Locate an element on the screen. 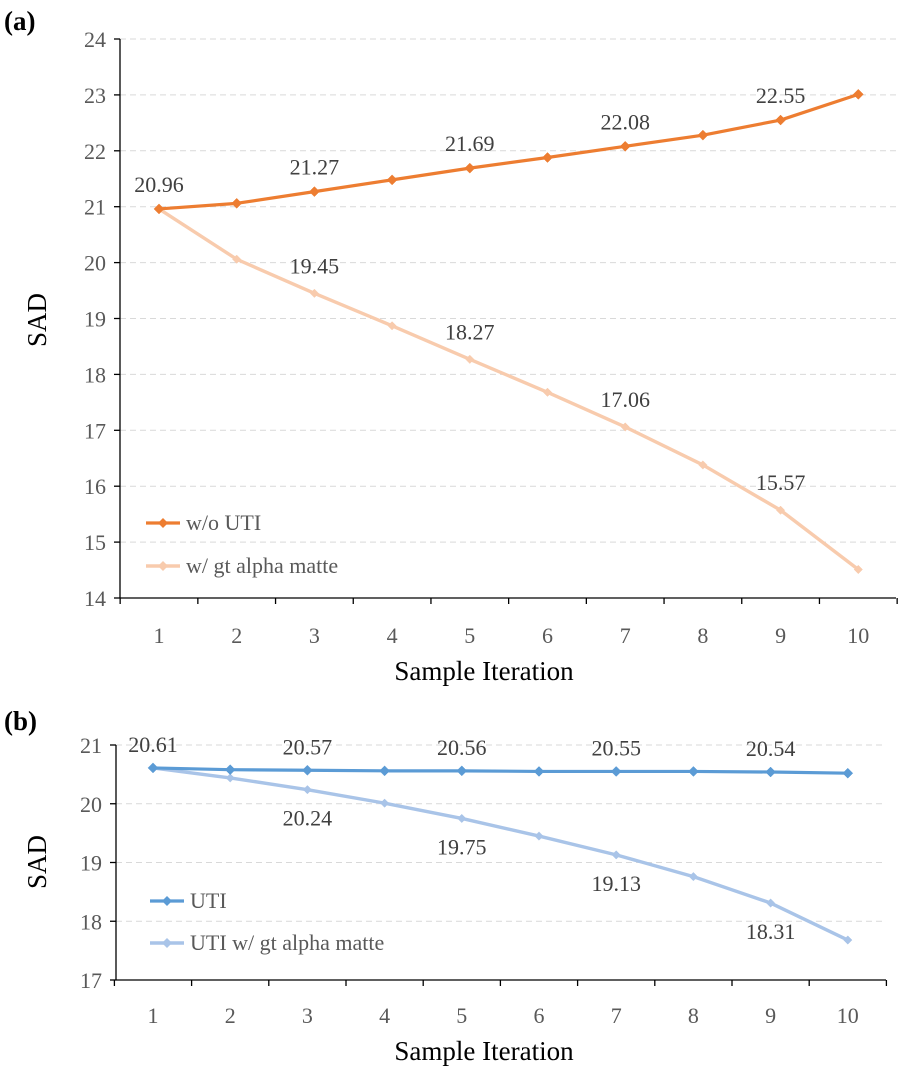 This screenshot has height=1070, width=913. b-data-label: 20.57 is located at coordinates (308, 746).